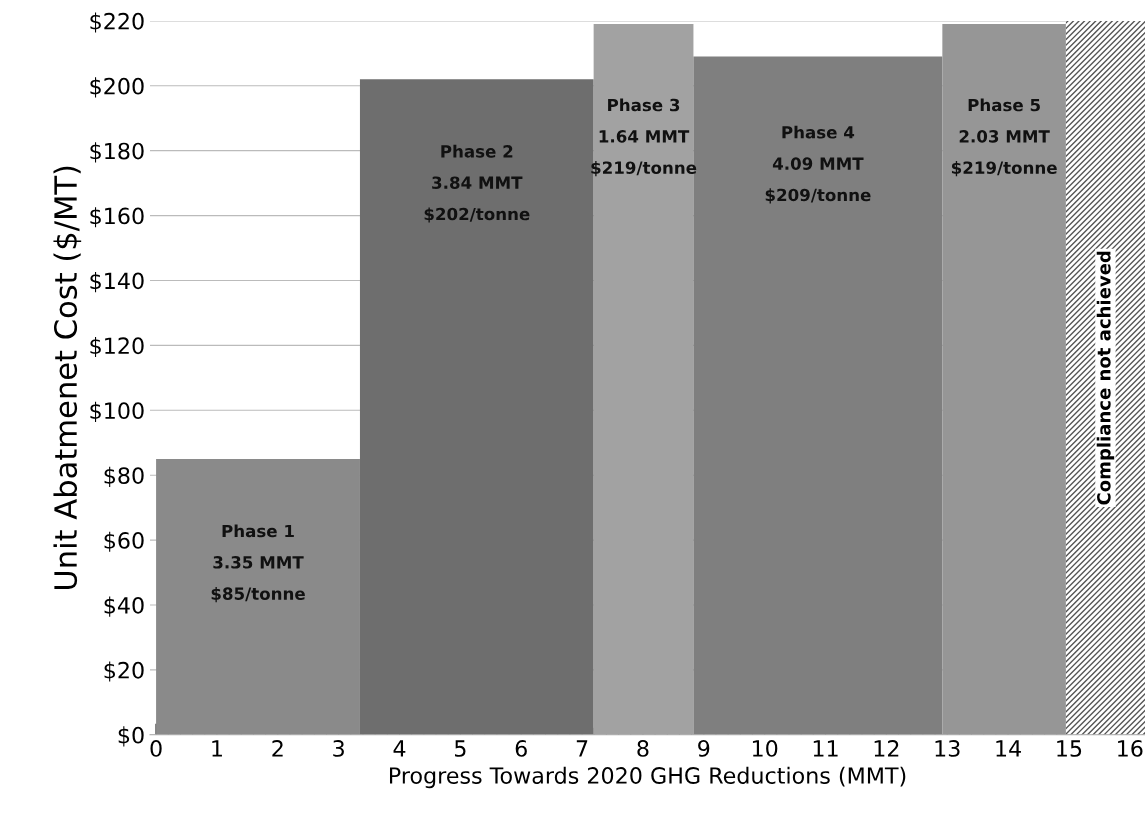 This screenshot has width=1145, height=835. I want to click on x-tick-label: 5, so click(460, 748).